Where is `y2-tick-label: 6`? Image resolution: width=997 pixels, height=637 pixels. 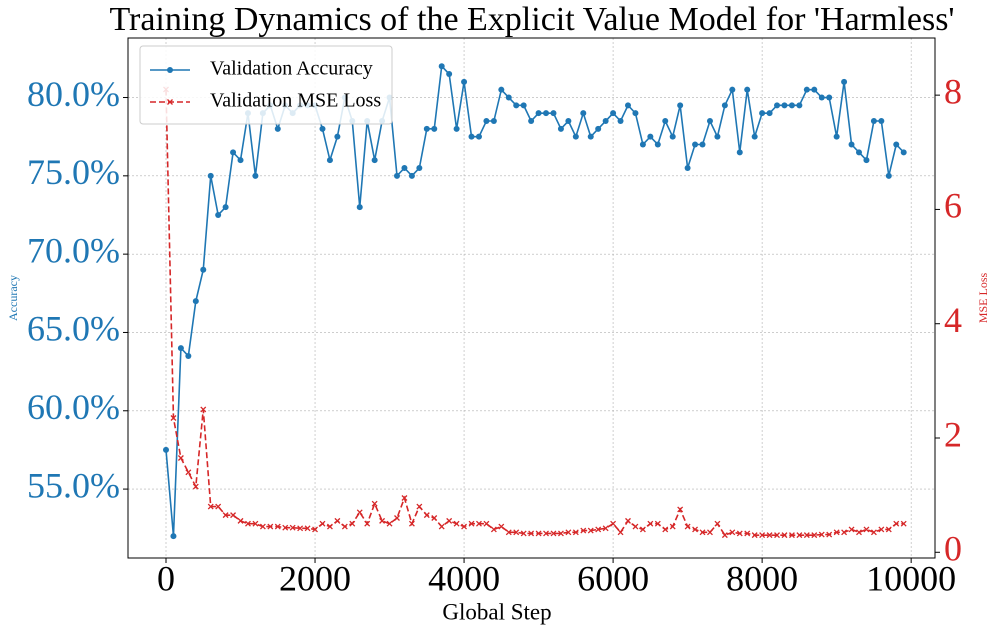 y2-tick-label: 6 is located at coordinates (953, 206).